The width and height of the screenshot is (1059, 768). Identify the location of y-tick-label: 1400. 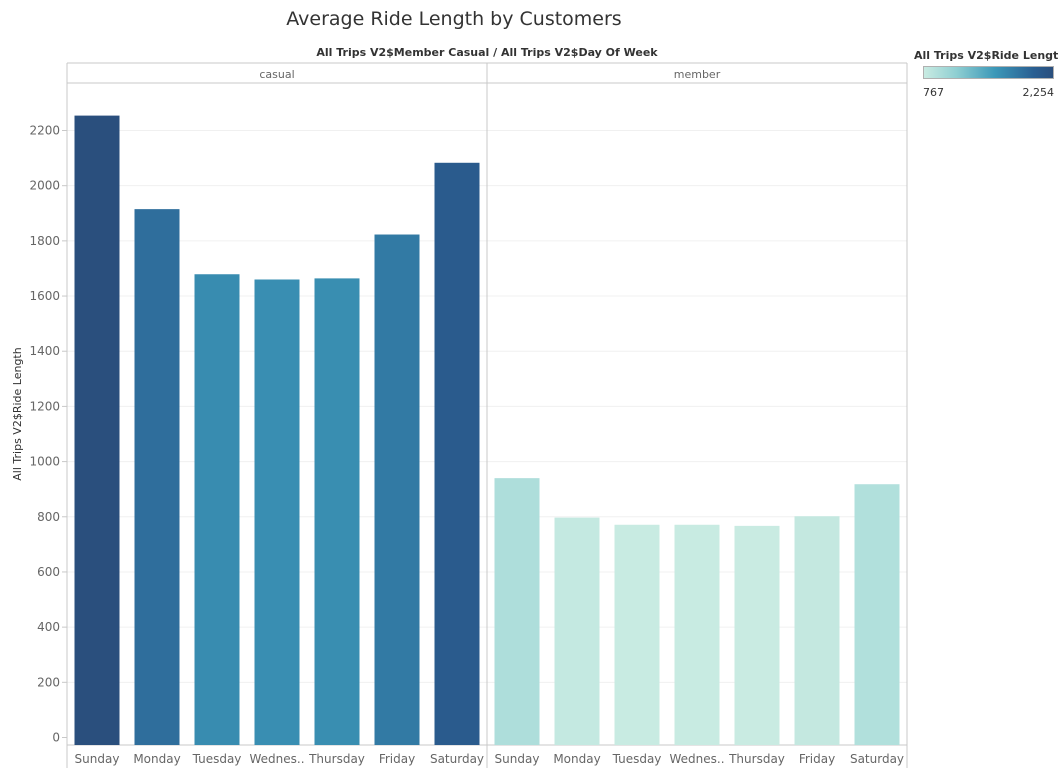
(44, 351).